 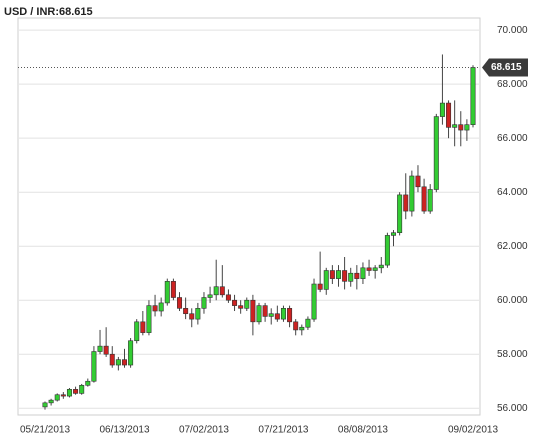 I want to click on last-price-label: 68.615, so click(x=506, y=67).